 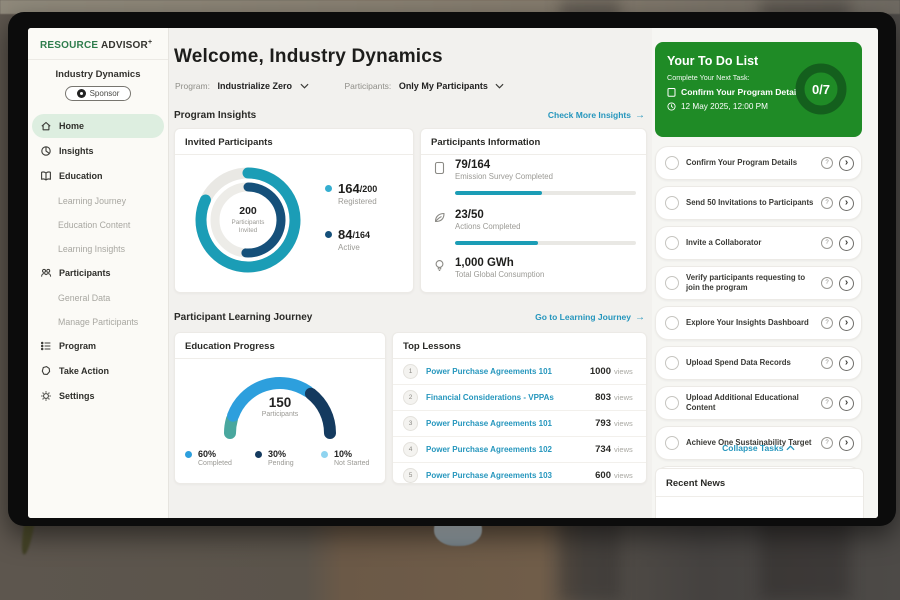 I want to click on arrow-right-icon: →, so click(x=640, y=115).